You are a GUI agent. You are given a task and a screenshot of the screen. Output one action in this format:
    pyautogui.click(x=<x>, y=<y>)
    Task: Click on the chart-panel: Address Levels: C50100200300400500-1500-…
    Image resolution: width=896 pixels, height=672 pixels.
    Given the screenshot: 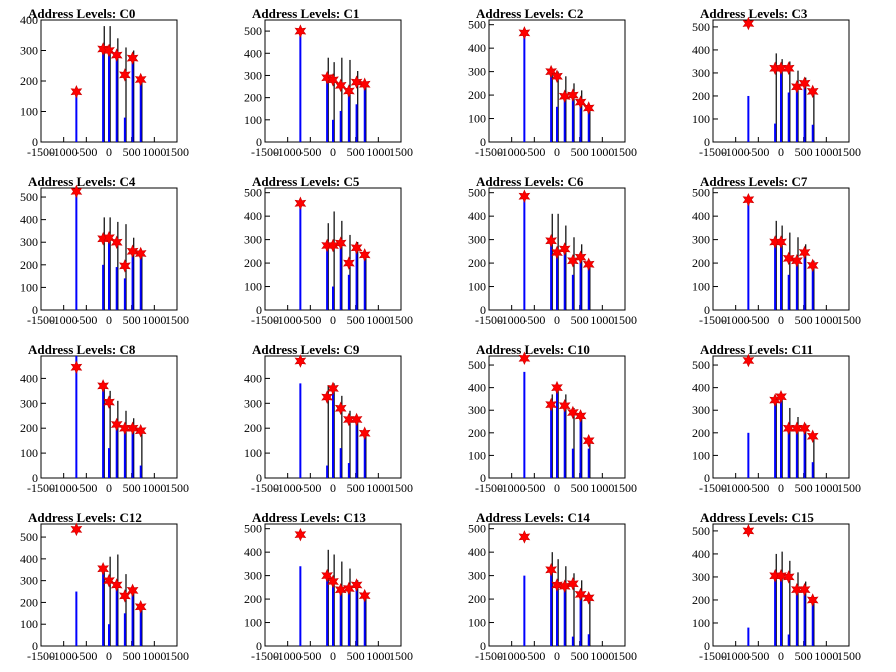 What is the action you would take?
    pyautogui.click(x=328, y=250)
    